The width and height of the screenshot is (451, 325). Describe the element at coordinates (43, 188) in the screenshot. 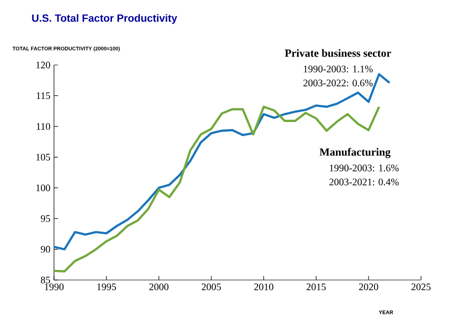

I see `y-tick-label: 100` at that location.